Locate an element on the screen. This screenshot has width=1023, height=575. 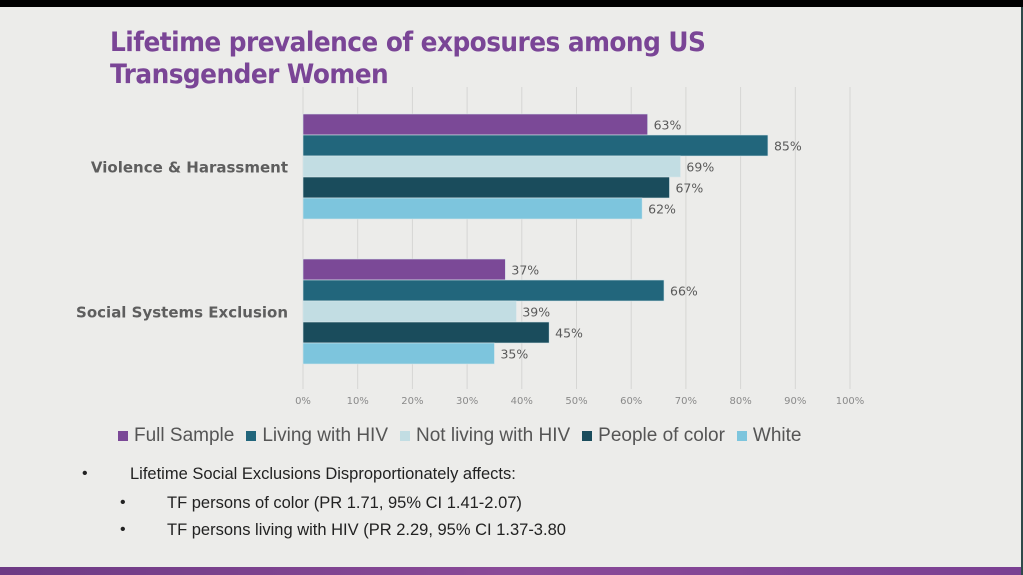
legend-item: Not living with HIV is located at coordinates (485, 436).